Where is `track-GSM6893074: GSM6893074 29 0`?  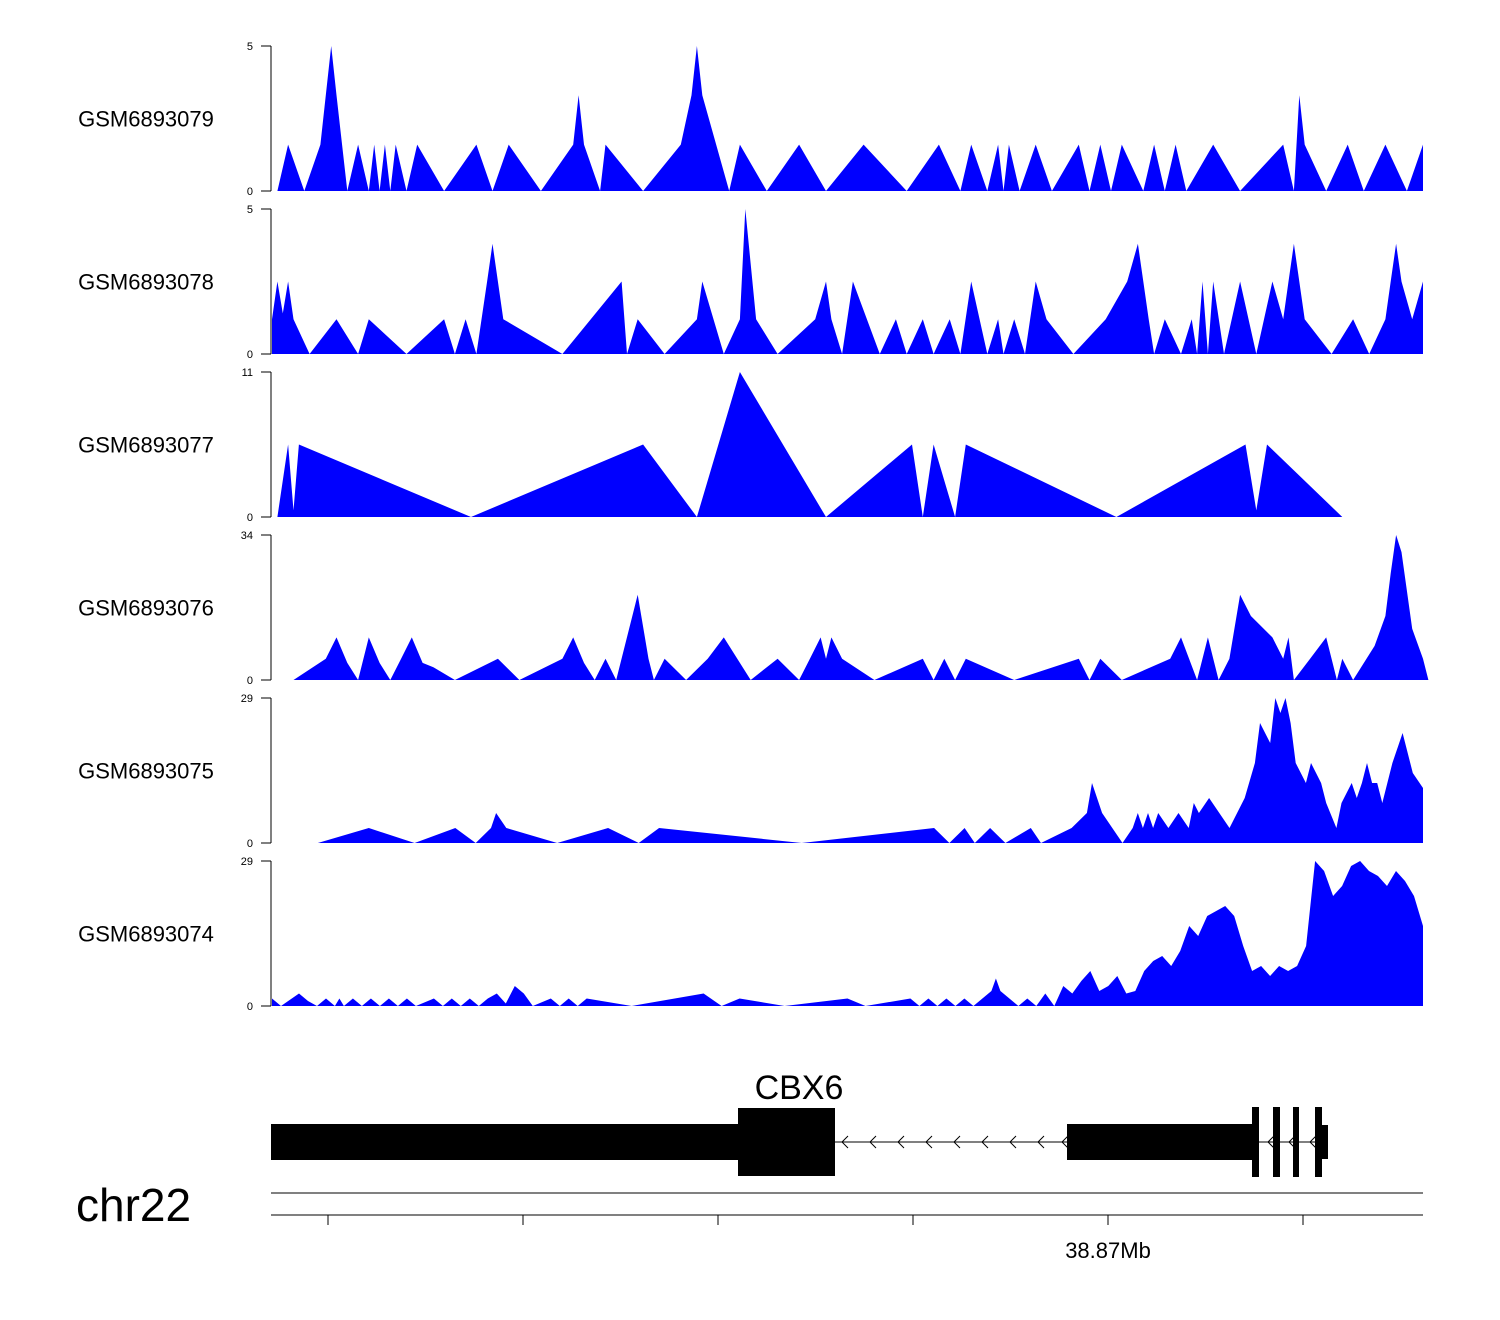 track-GSM6893074: GSM6893074 29 0 is located at coordinates (750, 934).